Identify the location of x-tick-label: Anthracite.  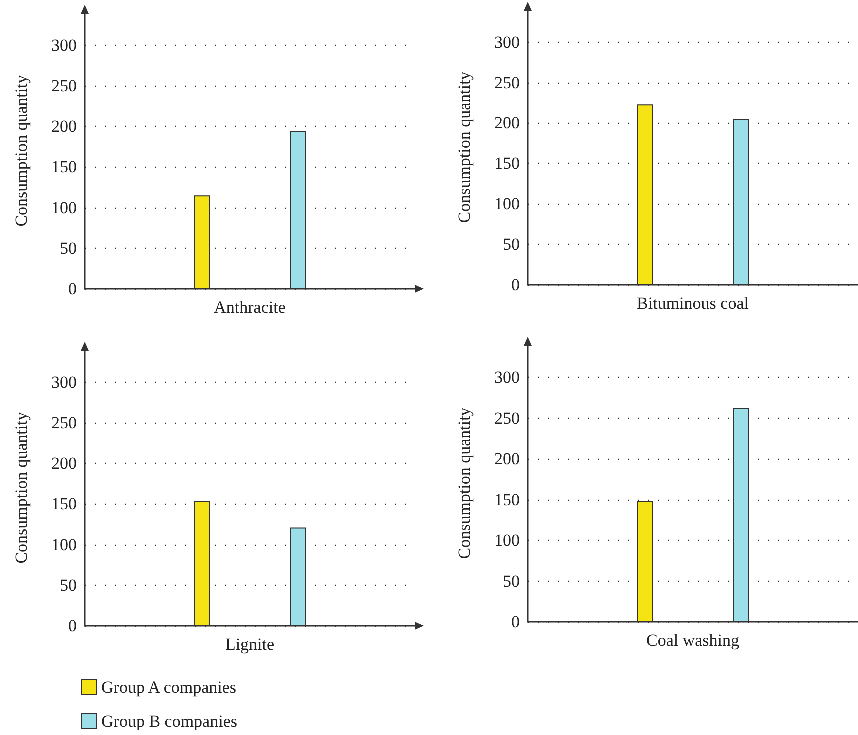
(250, 307).